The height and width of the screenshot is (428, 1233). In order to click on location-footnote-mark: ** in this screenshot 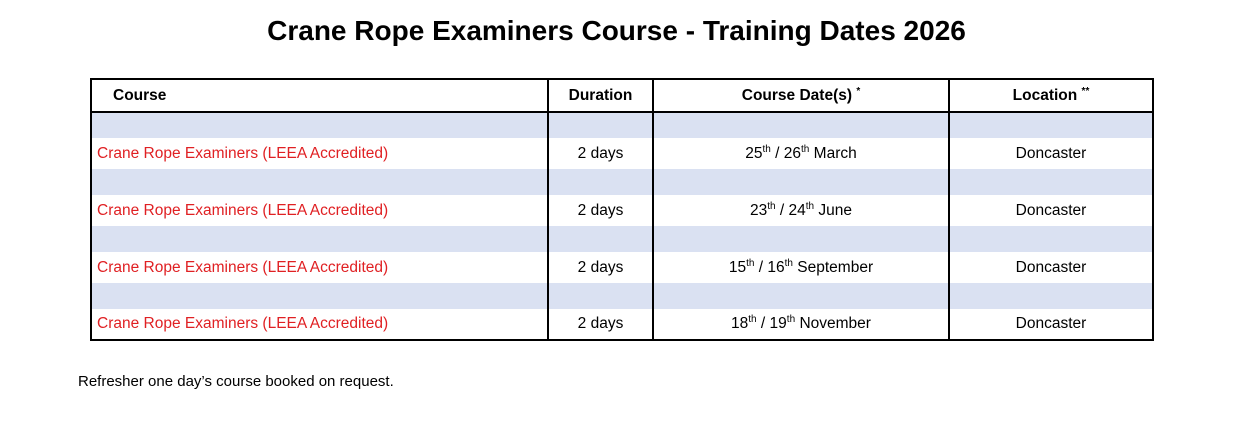, I will do `click(1085, 91)`.